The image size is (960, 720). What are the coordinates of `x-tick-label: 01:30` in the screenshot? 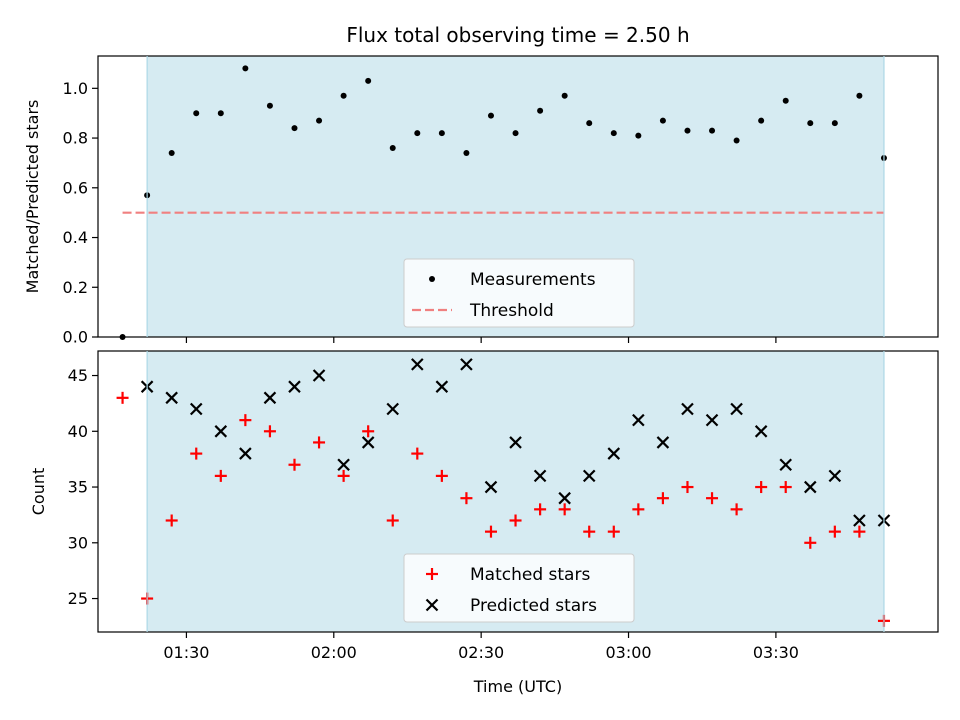 It's located at (186, 652).